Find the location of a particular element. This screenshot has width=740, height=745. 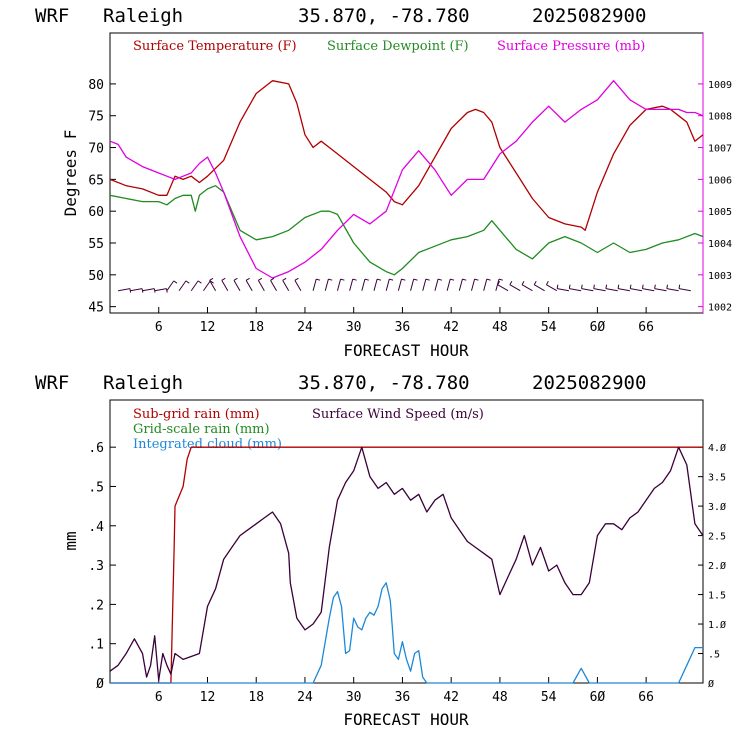

bottom-y2-ticks: Ø .5 1.Ø 1.5 2.Ø 2.5 3.Ø 3.5 4.Ø is located at coordinates (712, 566).